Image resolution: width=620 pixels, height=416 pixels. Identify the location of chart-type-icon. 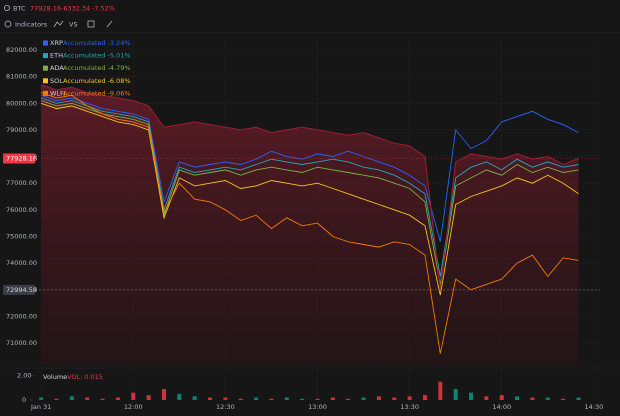
(58, 24).